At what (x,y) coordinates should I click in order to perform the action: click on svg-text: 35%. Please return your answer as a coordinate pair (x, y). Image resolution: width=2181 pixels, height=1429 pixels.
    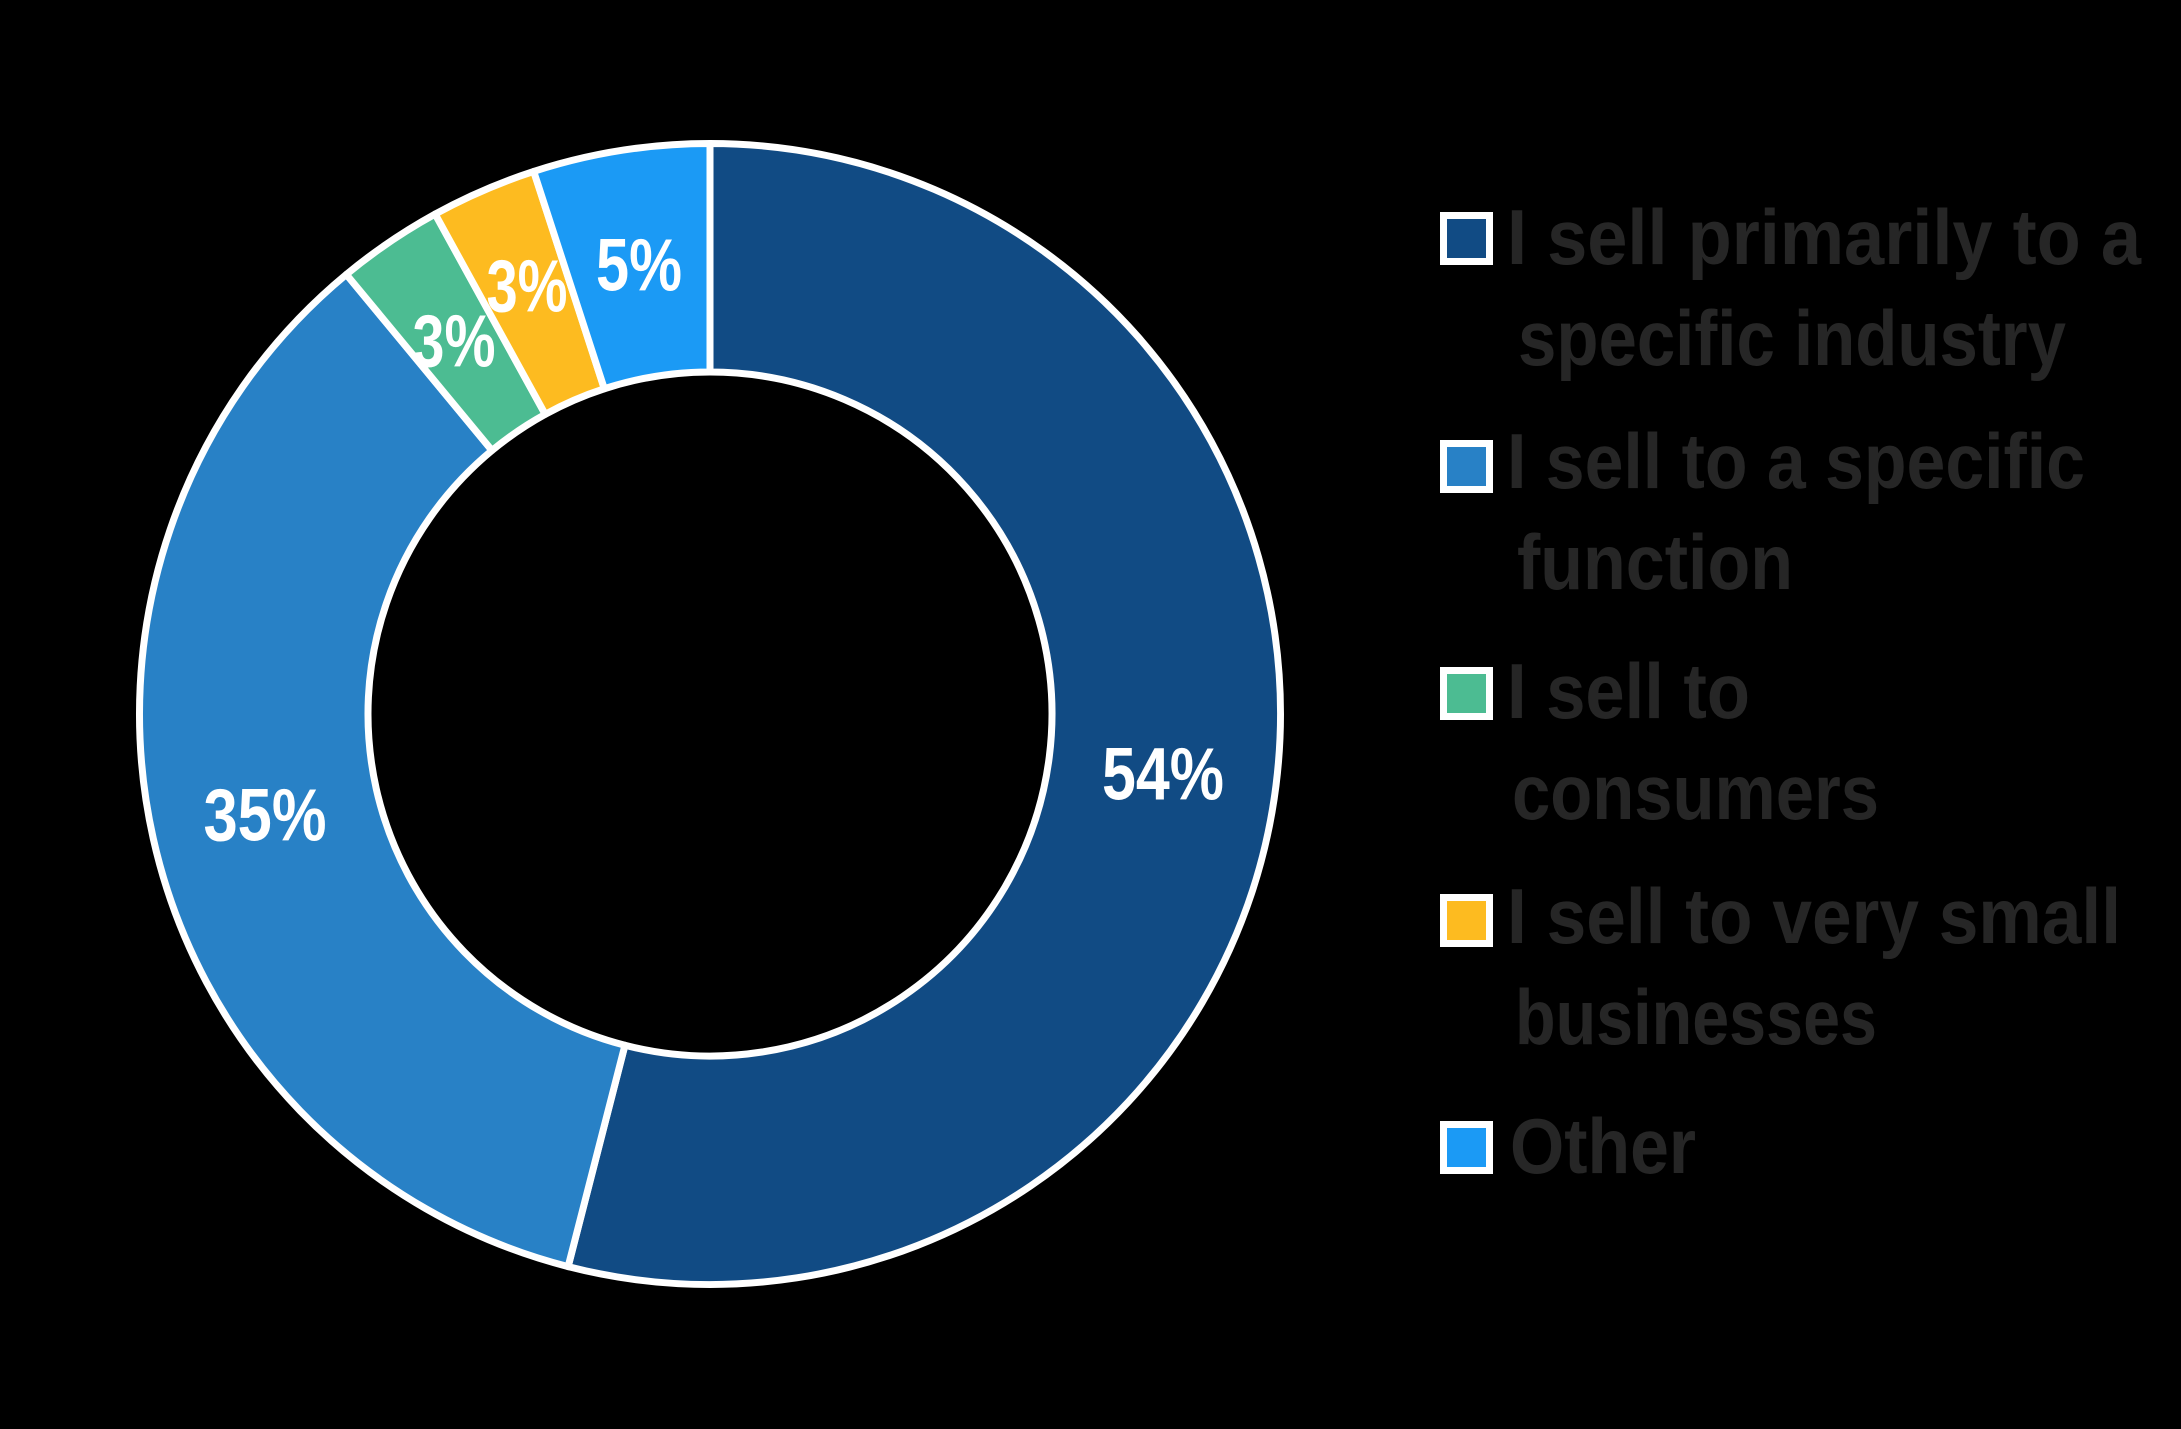
    Looking at the image, I should click on (265, 815).